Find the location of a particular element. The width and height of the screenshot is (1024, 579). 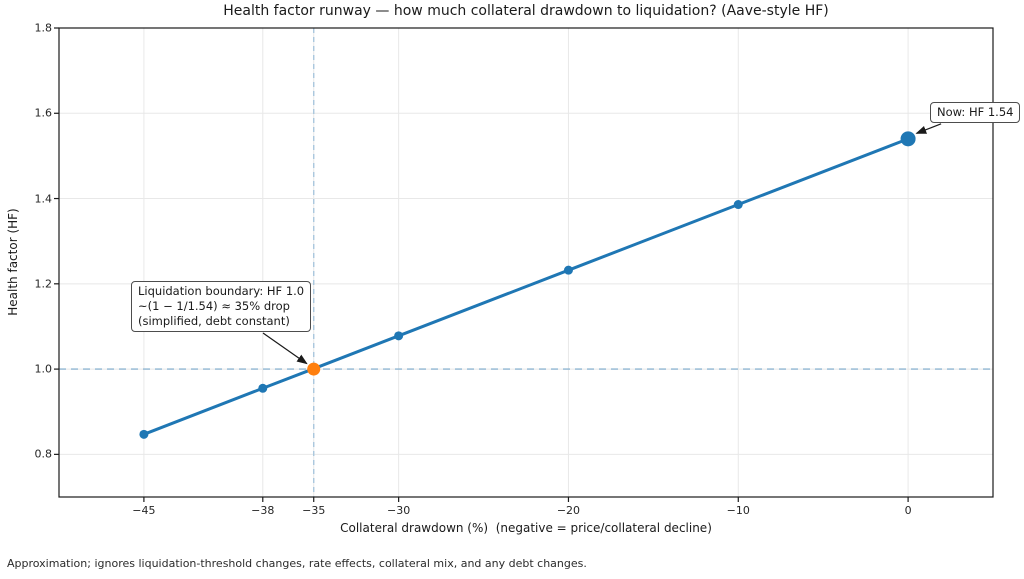

liquidation-point-marker is located at coordinates (314, 369).